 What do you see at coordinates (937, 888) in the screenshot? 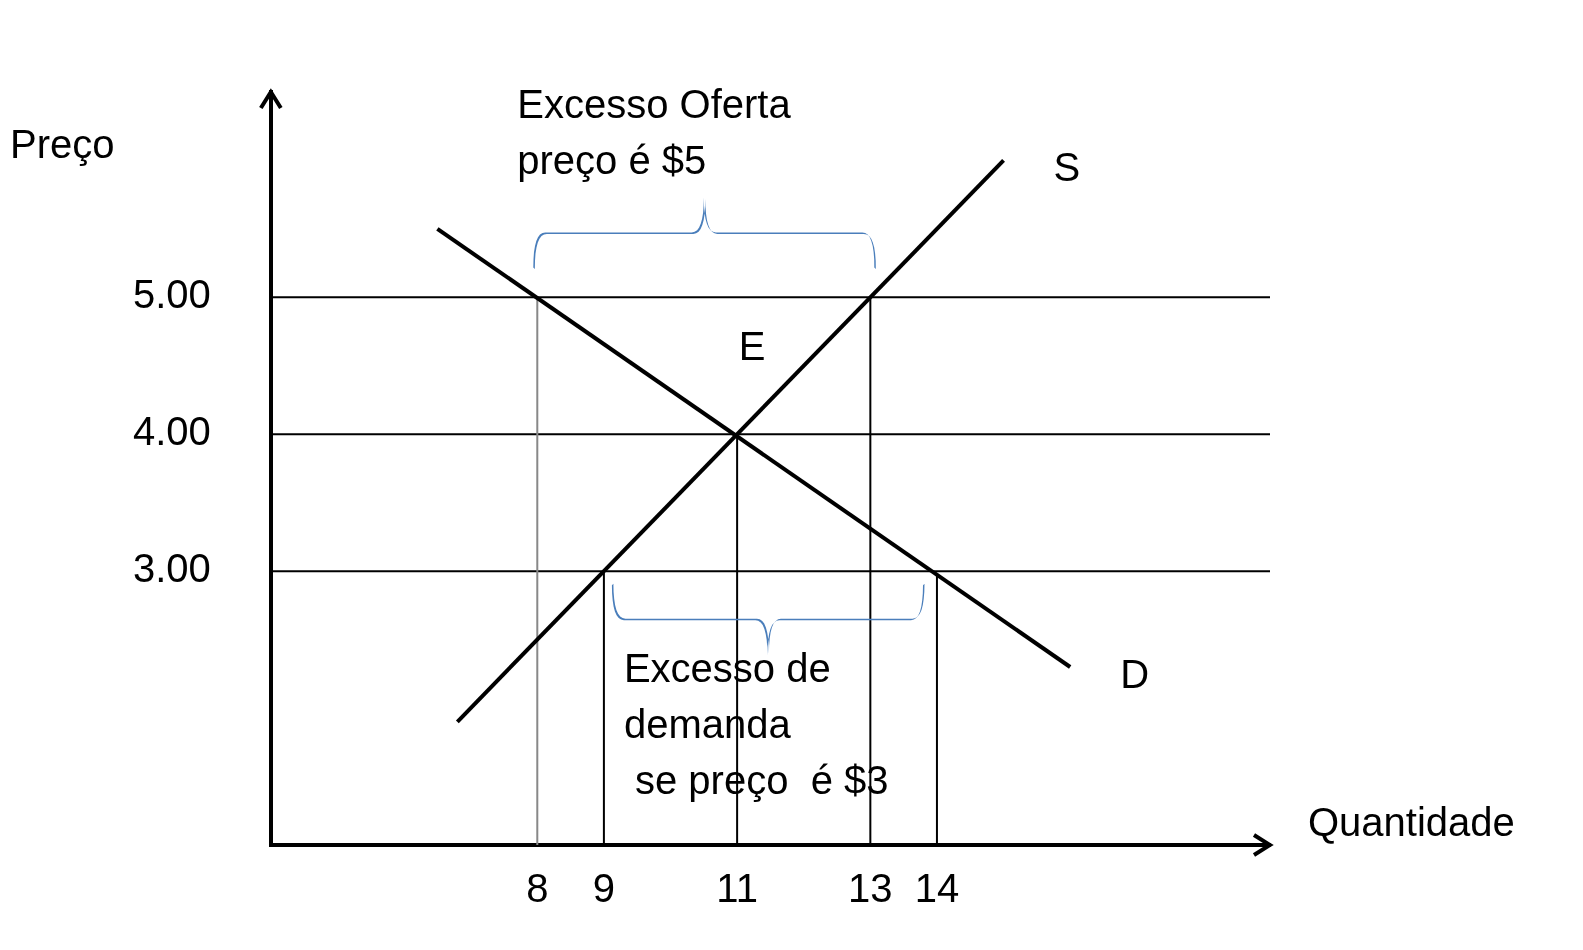
I see `x-tick-label: 14` at bounding box center [937, 888].